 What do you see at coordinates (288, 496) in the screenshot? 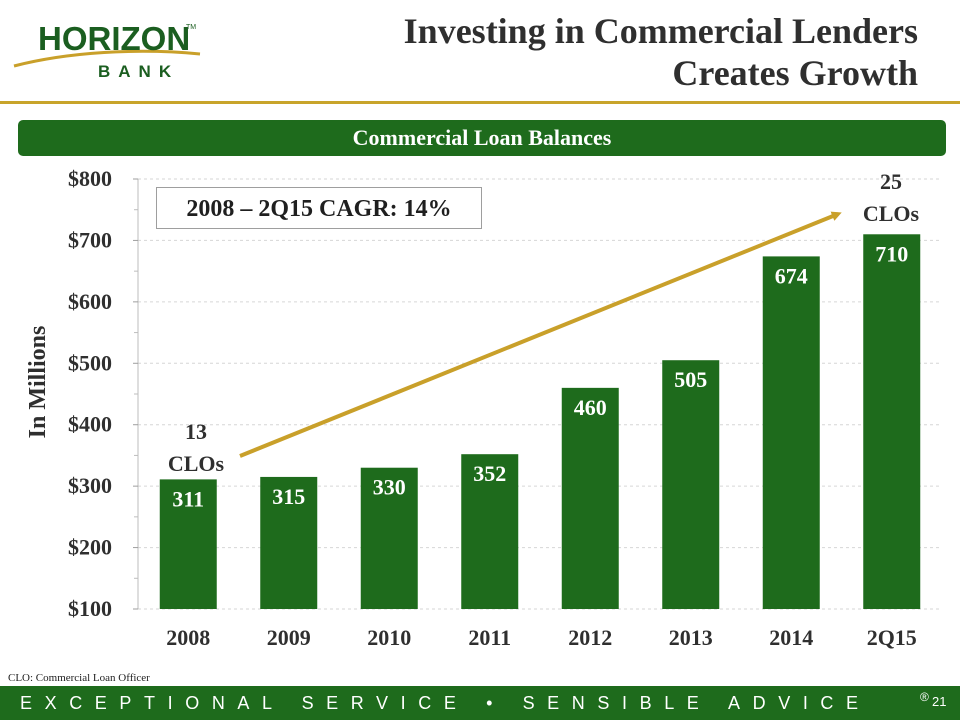
I see `data-label-2009: 315` at bounding box center [288, 496].